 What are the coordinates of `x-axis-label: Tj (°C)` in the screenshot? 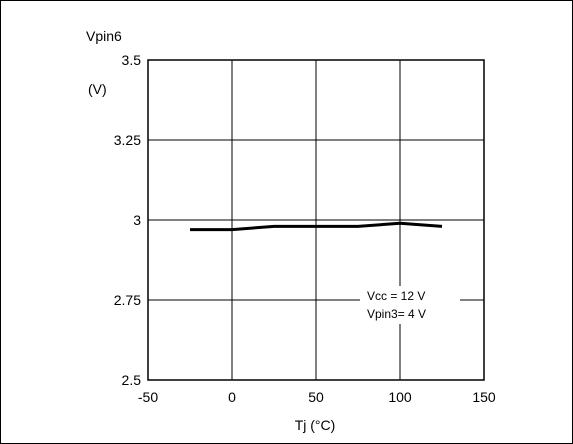 It's located at (315, 425).